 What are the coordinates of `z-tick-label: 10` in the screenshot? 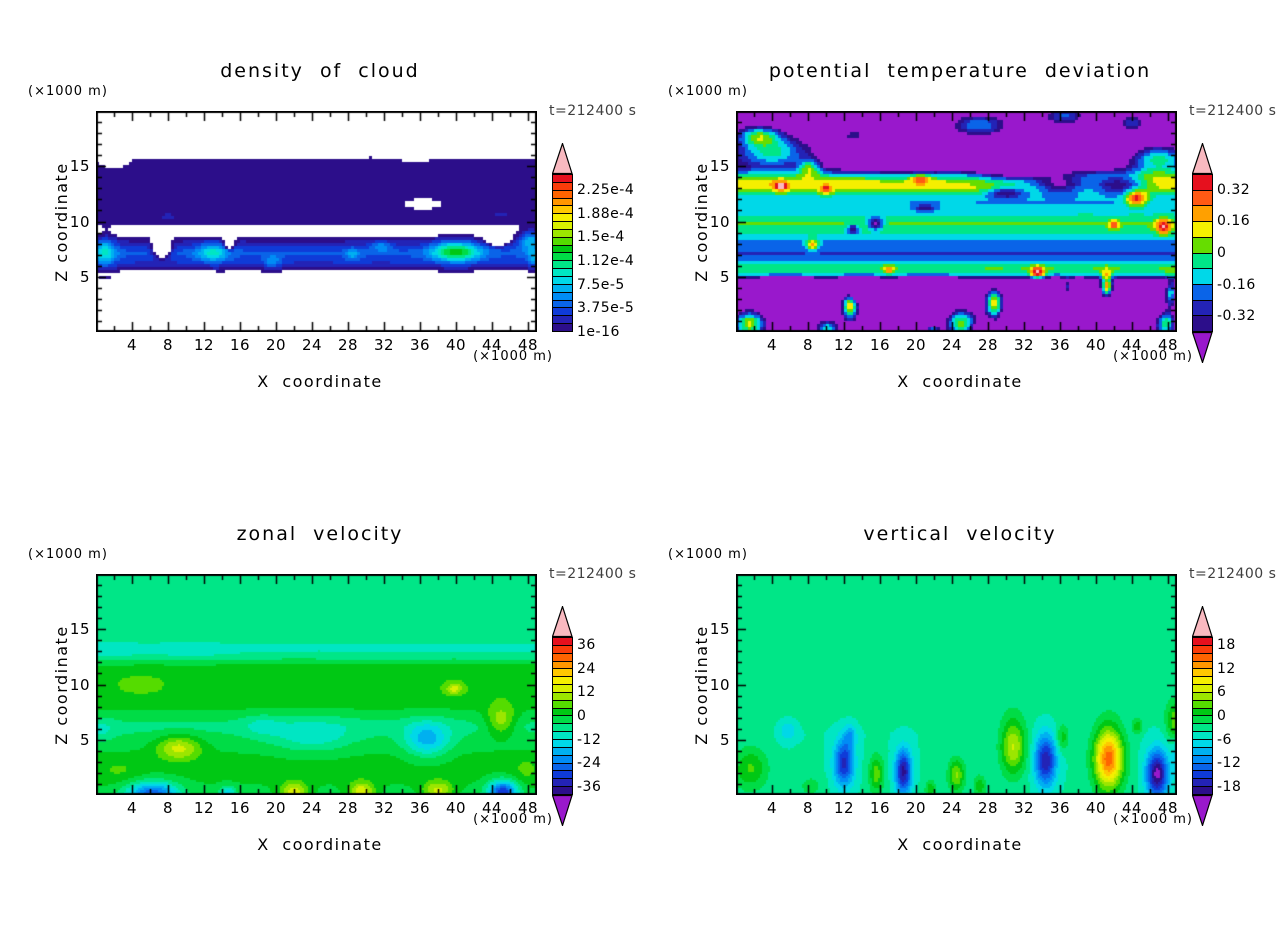 It's located at (79, 221).